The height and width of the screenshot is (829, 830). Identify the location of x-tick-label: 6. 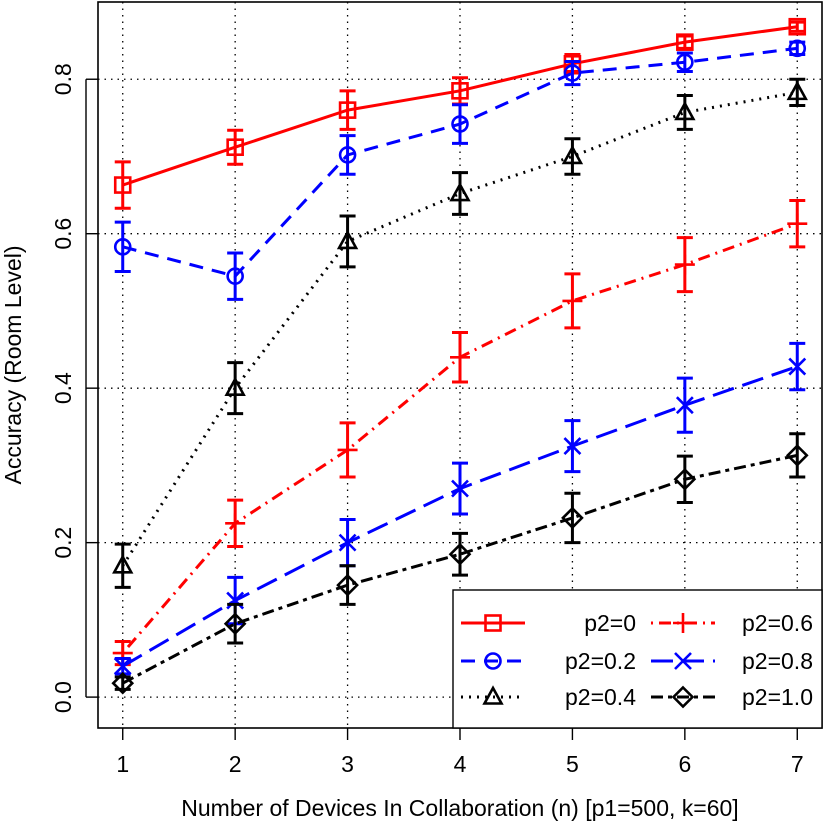
(684, 764).